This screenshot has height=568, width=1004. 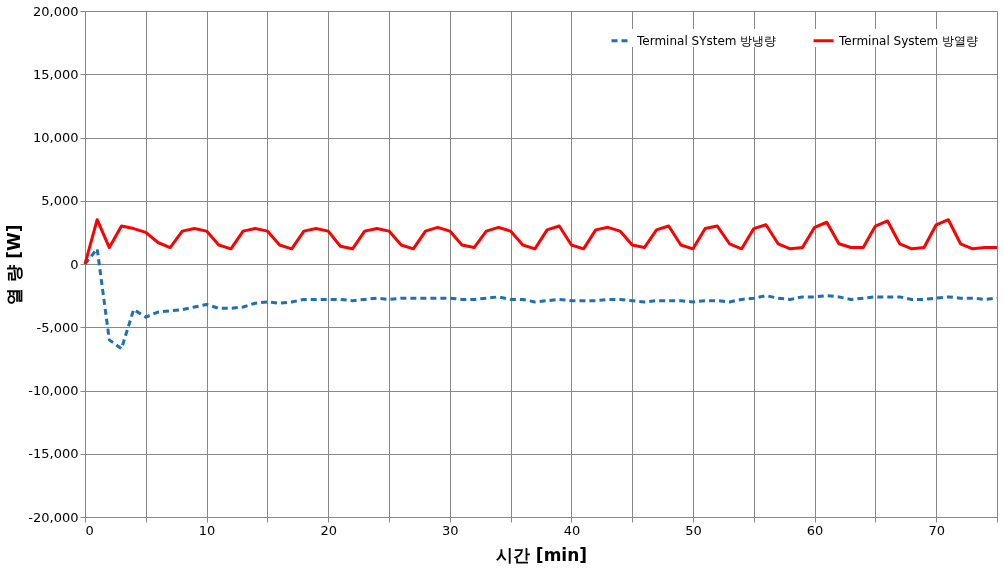 What do you see at coordinates (706, 40) in the screenshot?
I see `legend-label: Terminal SYstem 방냉량` at bounding box center [706, 40].